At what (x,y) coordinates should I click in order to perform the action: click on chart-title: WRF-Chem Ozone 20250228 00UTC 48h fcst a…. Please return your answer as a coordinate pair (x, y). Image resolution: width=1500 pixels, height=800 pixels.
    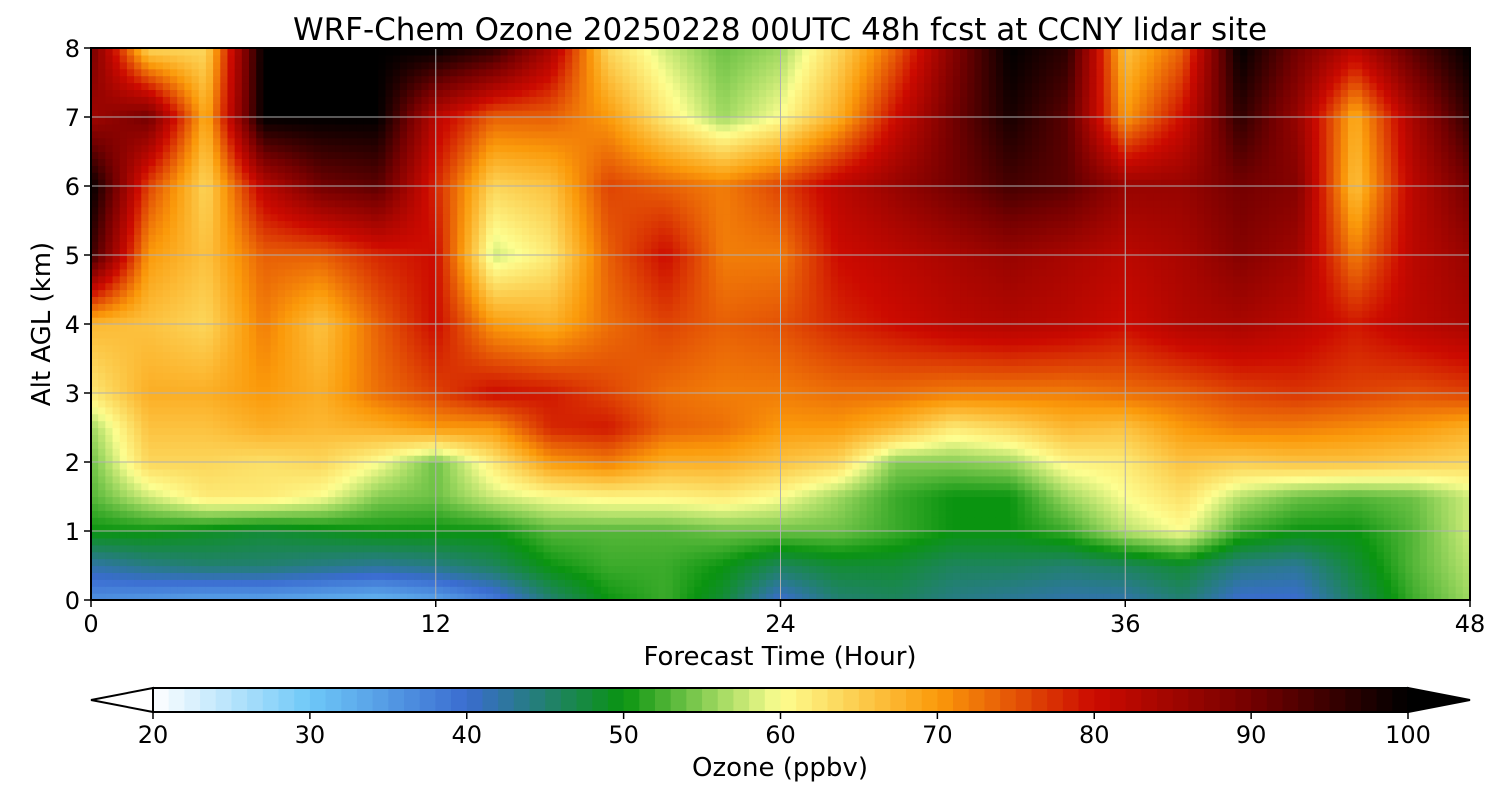
    Looking at the image, I should click on (780, 30).